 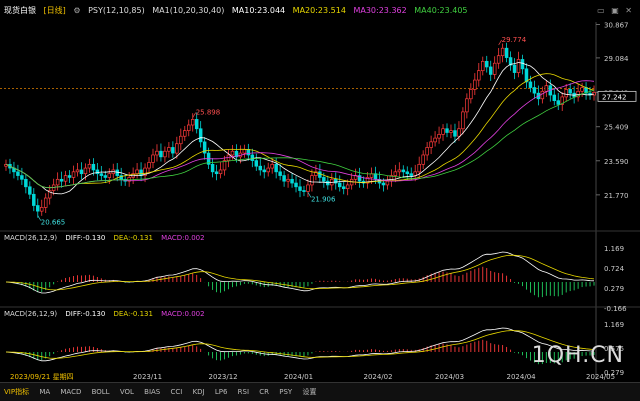 What do you see at coordinates (298, 377) in the screenshot?
I see `x-tick-label: 2024/01` at bounding box center [298, 377].